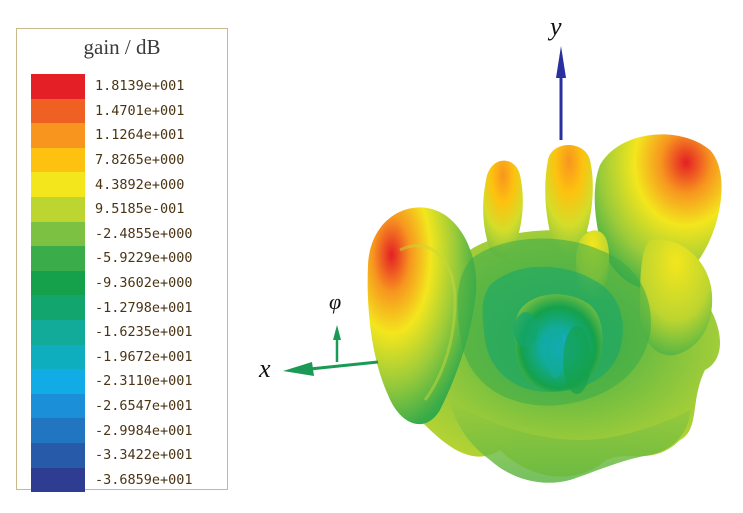 The width and height of the screenshot is (743, 513). Describe the element at coordinates (561, 93) in the screenshot. I see `y-axis` at that location.